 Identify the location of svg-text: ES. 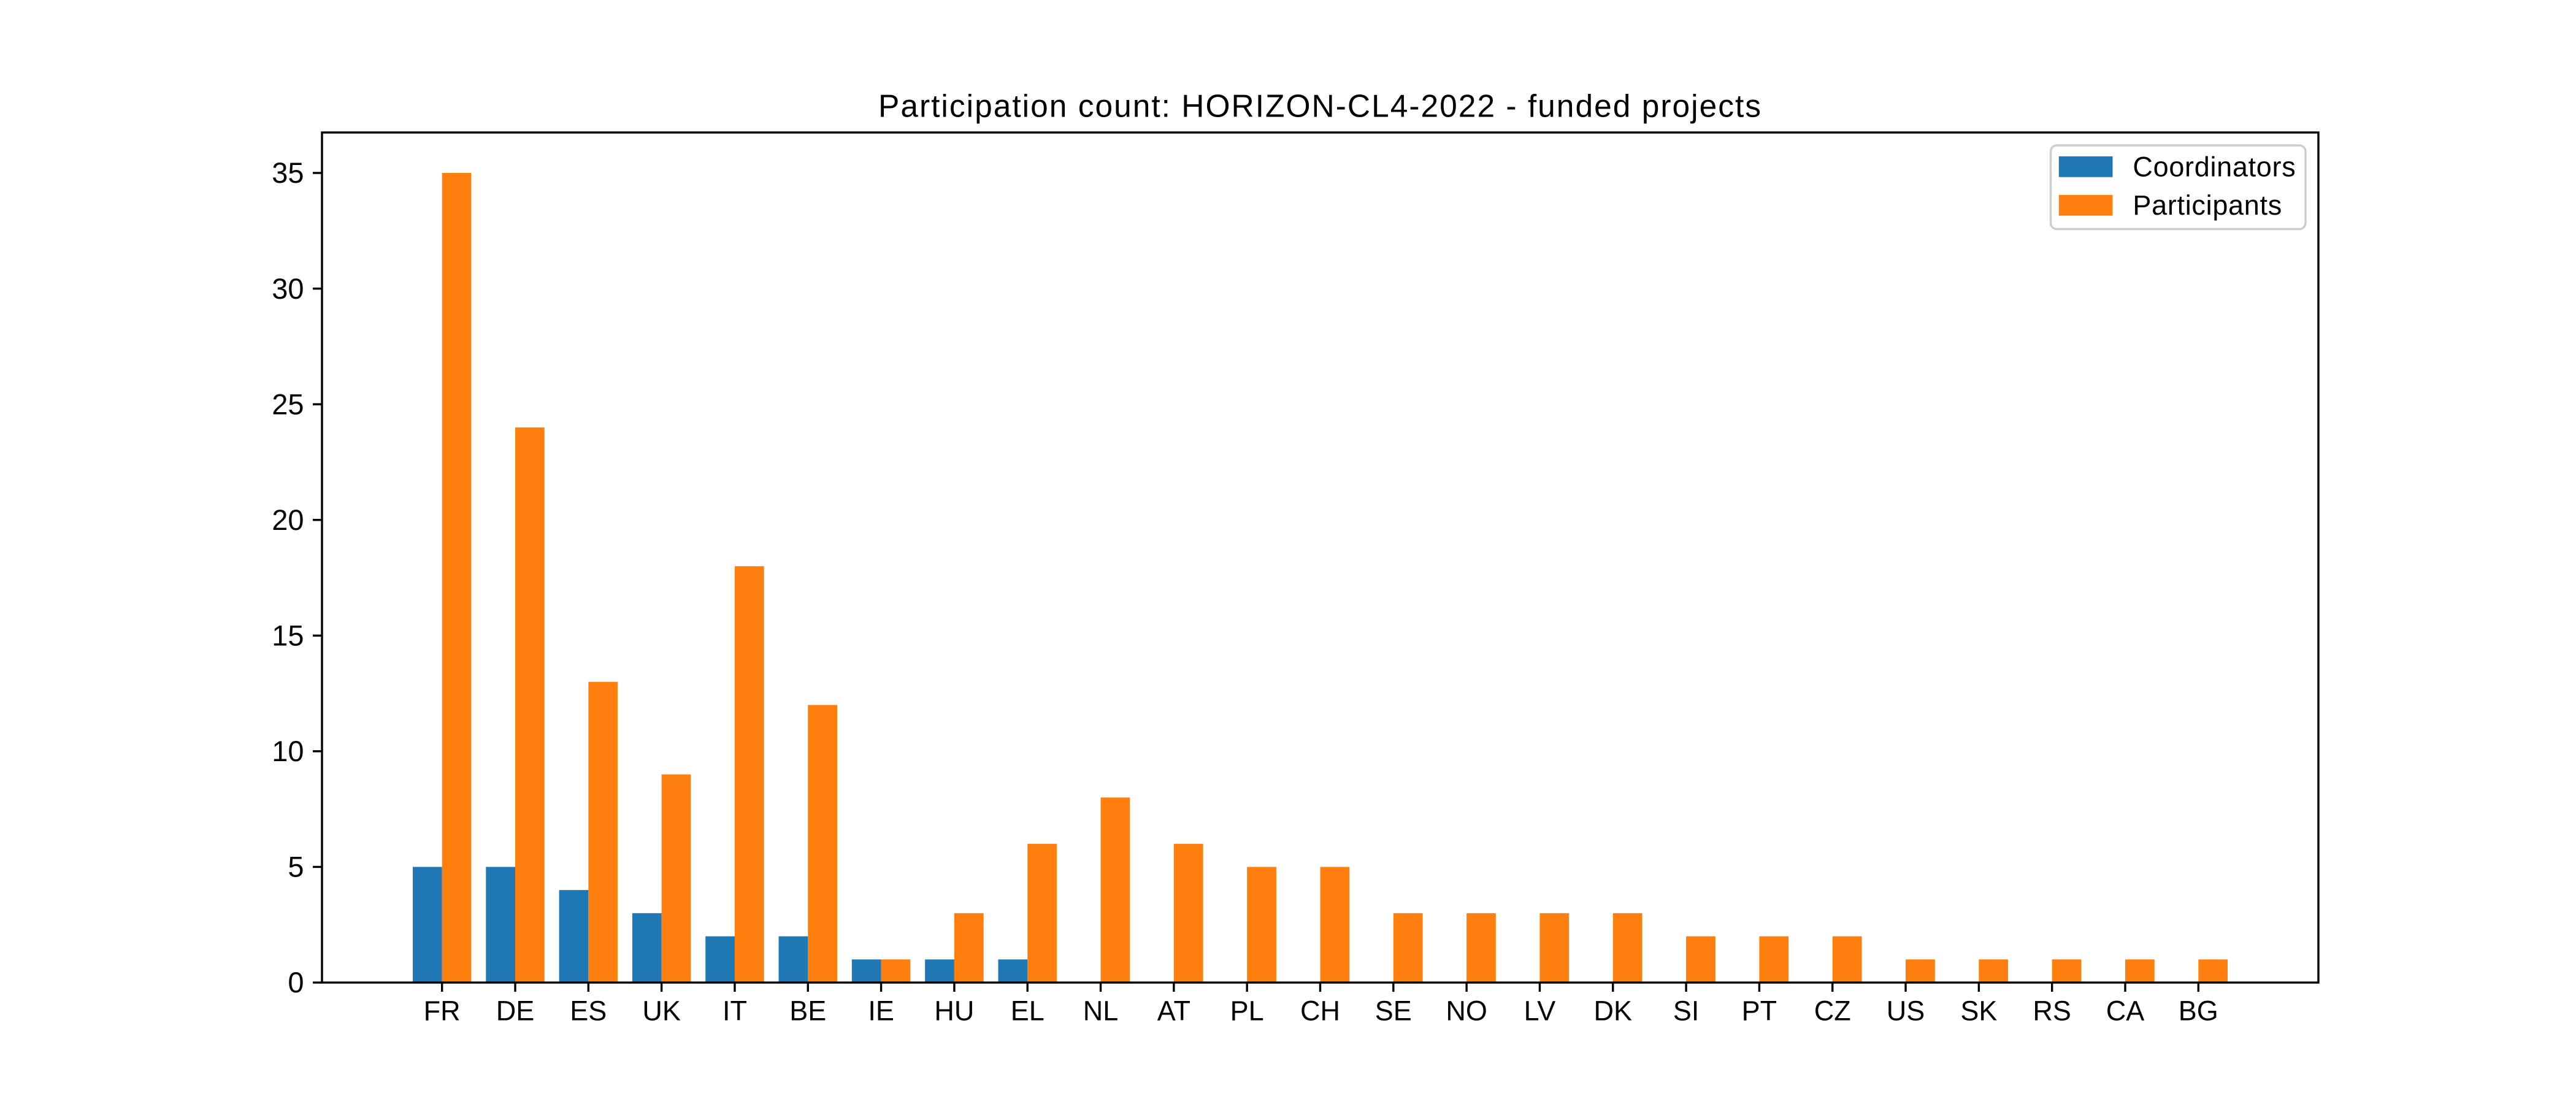
(588, 1011).